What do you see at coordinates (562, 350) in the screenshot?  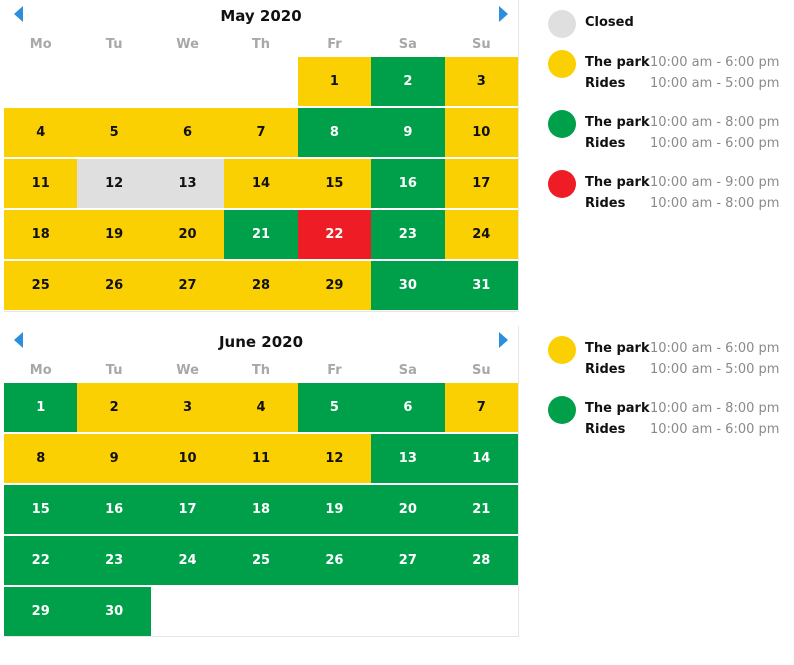 I see `yellow-color-dot-icon` at bounding box center [562, 350].